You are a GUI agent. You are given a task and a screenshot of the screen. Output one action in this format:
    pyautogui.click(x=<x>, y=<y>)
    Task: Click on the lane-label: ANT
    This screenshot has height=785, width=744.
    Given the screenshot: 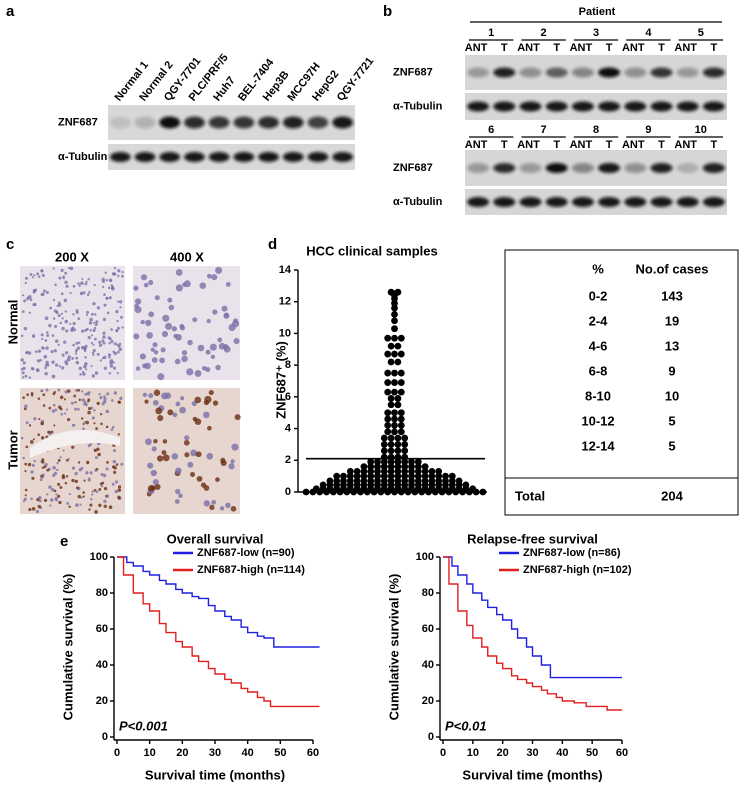 What is the action you would take?
    pyautogui.click(x=685, y=145)
    